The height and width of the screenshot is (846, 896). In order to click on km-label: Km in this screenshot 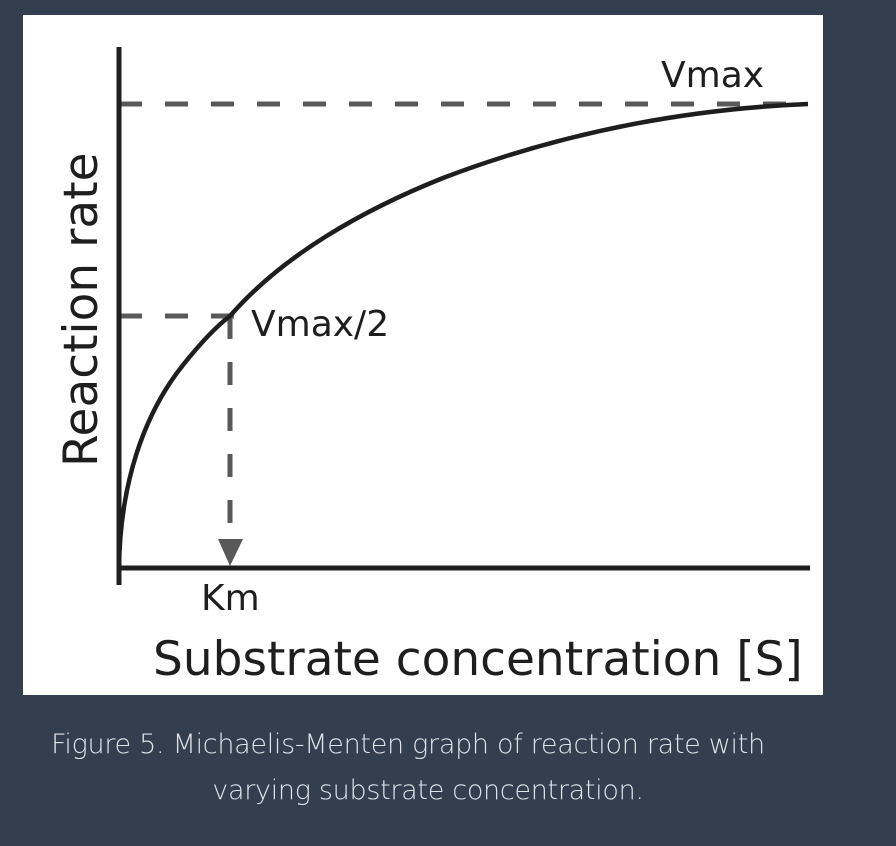, I will do `click(230, 598)`.